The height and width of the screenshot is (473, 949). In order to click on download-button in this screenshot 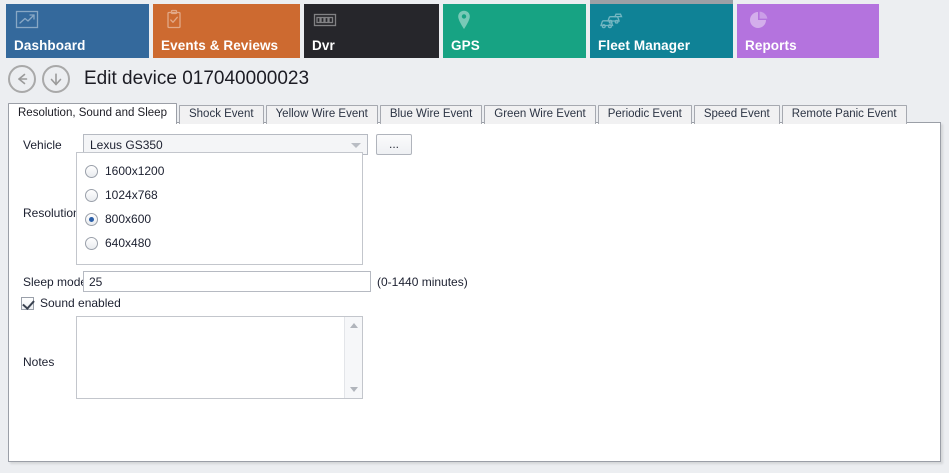, I will do `click(56, 79)`.